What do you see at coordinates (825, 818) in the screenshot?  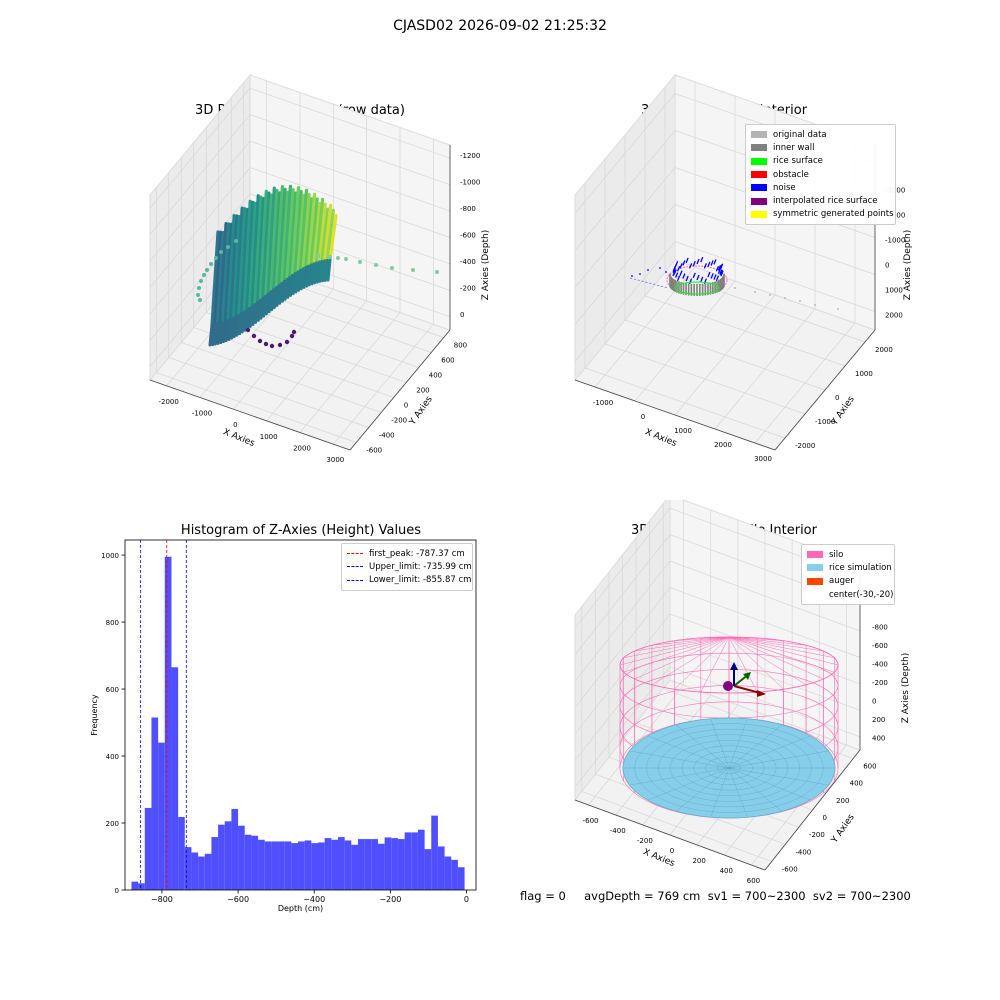 I see `p4-y-tick: 0` at bounding box center [825, 818].